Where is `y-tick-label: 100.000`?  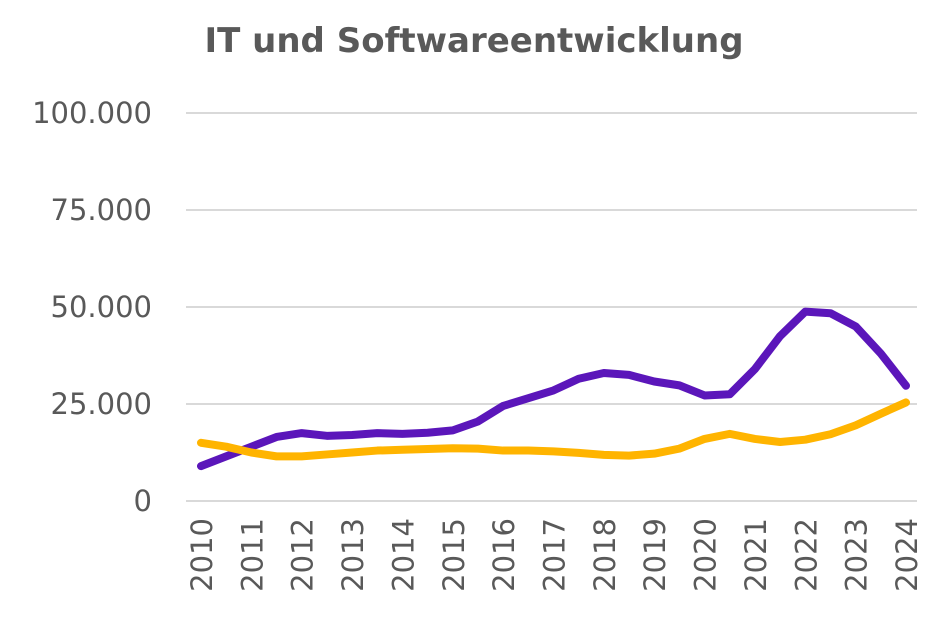 y-tick-label: 100.000 is located at coordinates (92, 113).